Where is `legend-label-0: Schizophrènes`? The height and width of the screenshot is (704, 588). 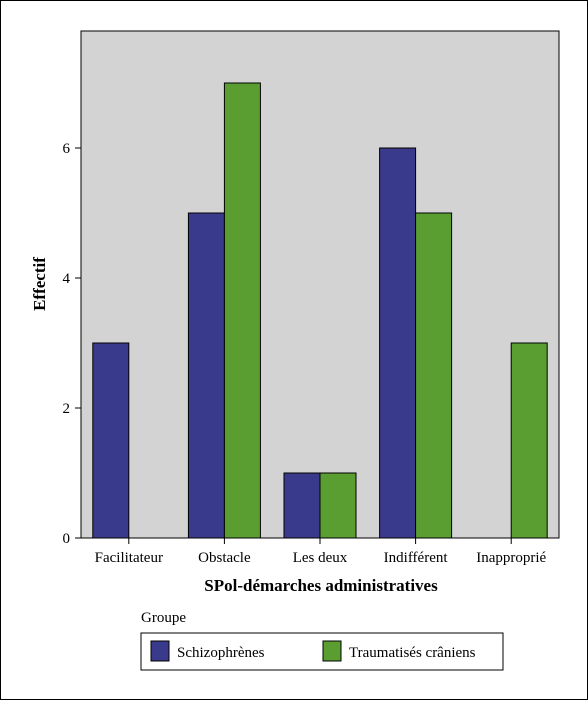
legend-label-0: Schizophrènes is located at coordinates (221, 653).